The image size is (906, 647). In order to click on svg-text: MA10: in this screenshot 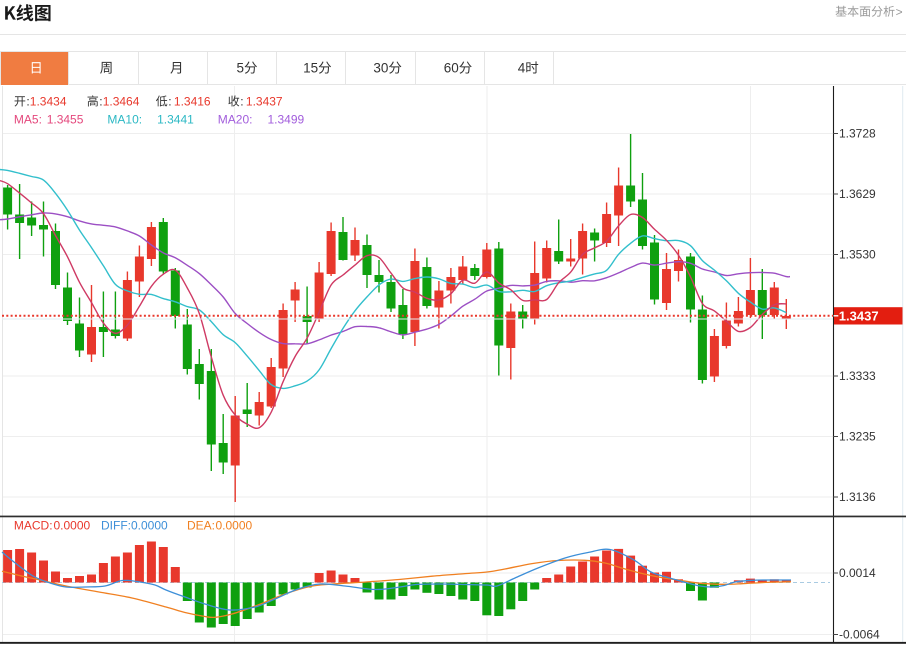, I will do `click(124, 120)`.